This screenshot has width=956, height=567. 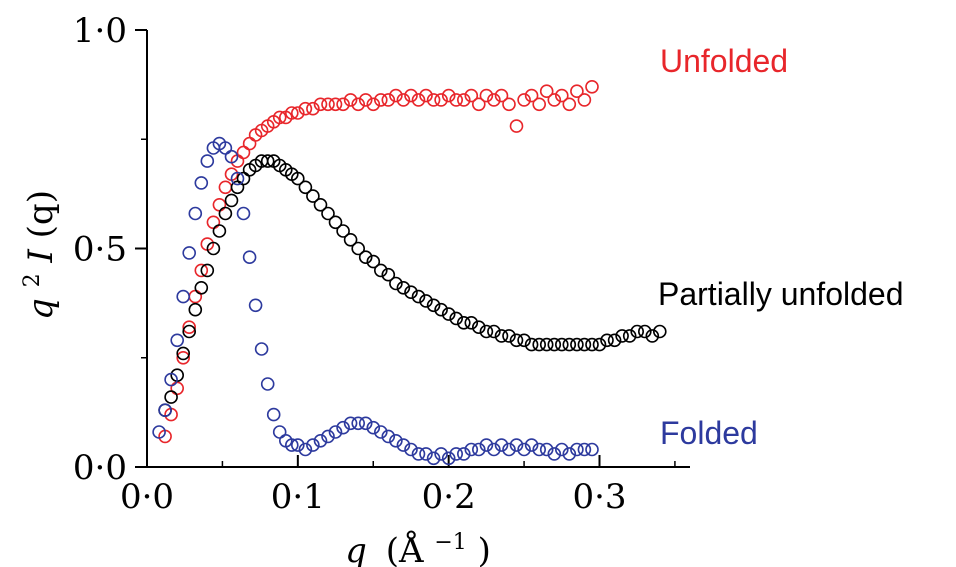 I want to click on series-label: Partially unfolded, so click(x=780, y=294).